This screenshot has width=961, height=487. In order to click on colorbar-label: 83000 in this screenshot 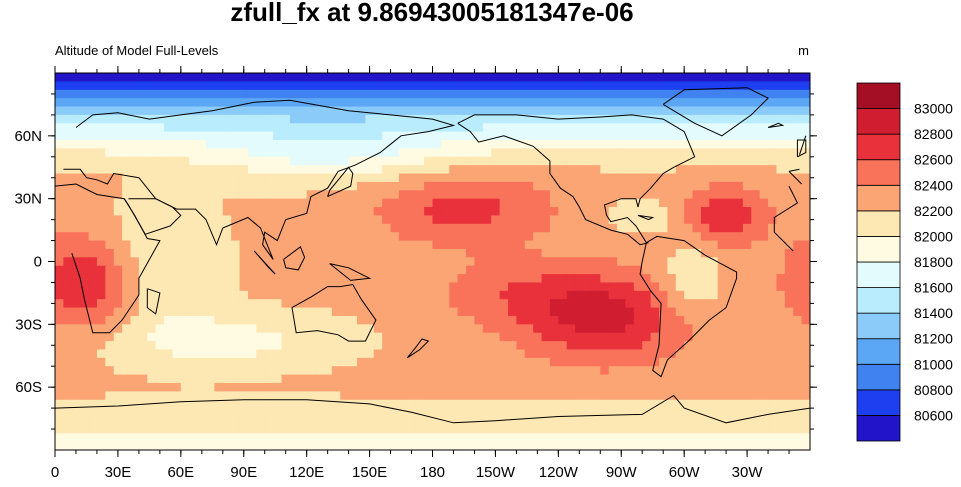, I will do `click(933, 109)`.